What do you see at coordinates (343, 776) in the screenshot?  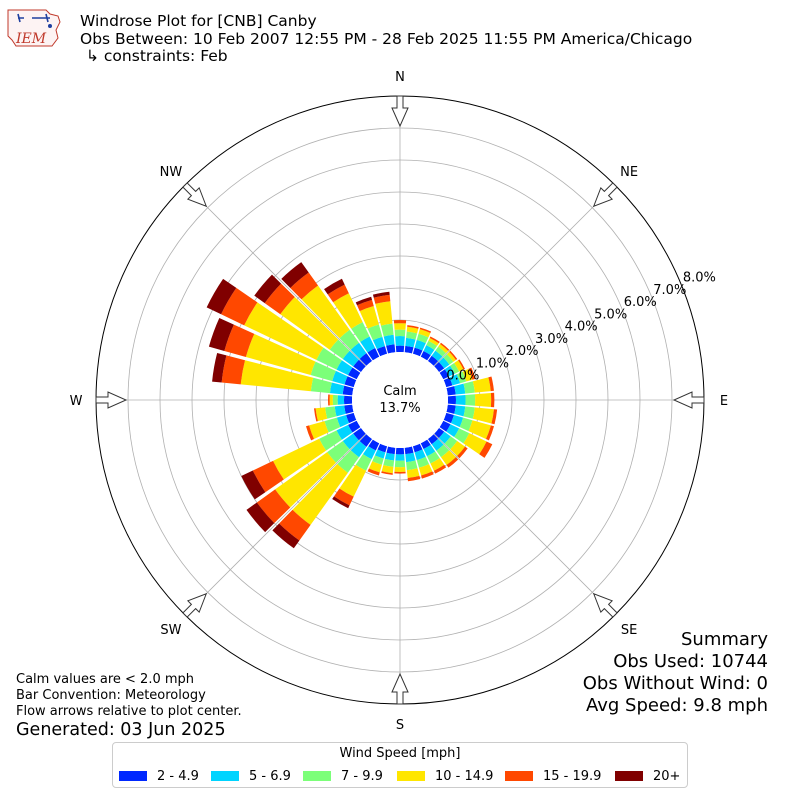 I see `legend-item: 7 - 9.9` at bounding box center [343, 776].